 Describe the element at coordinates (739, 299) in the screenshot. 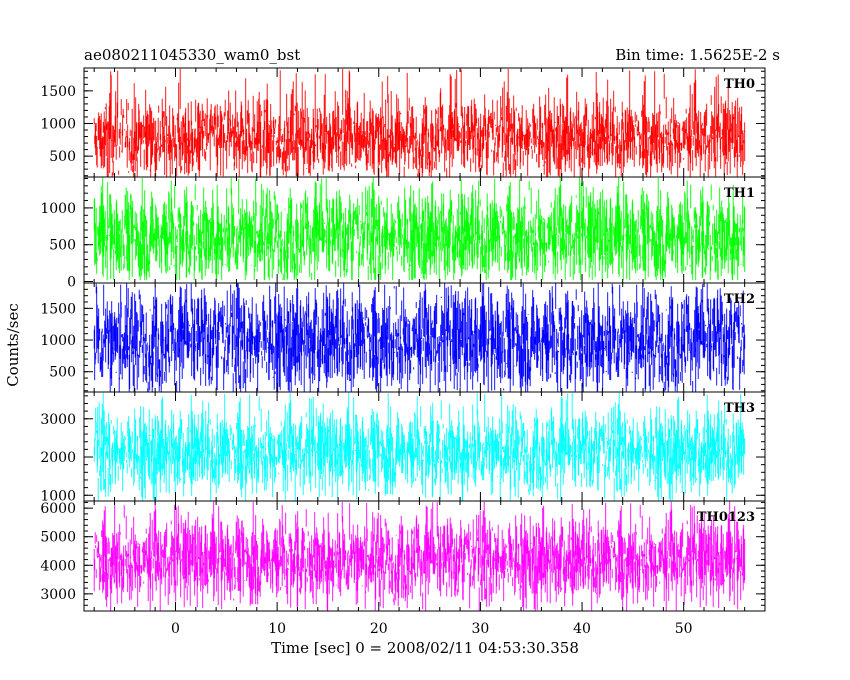

I see `panel-label-th2: TH2` at that location.